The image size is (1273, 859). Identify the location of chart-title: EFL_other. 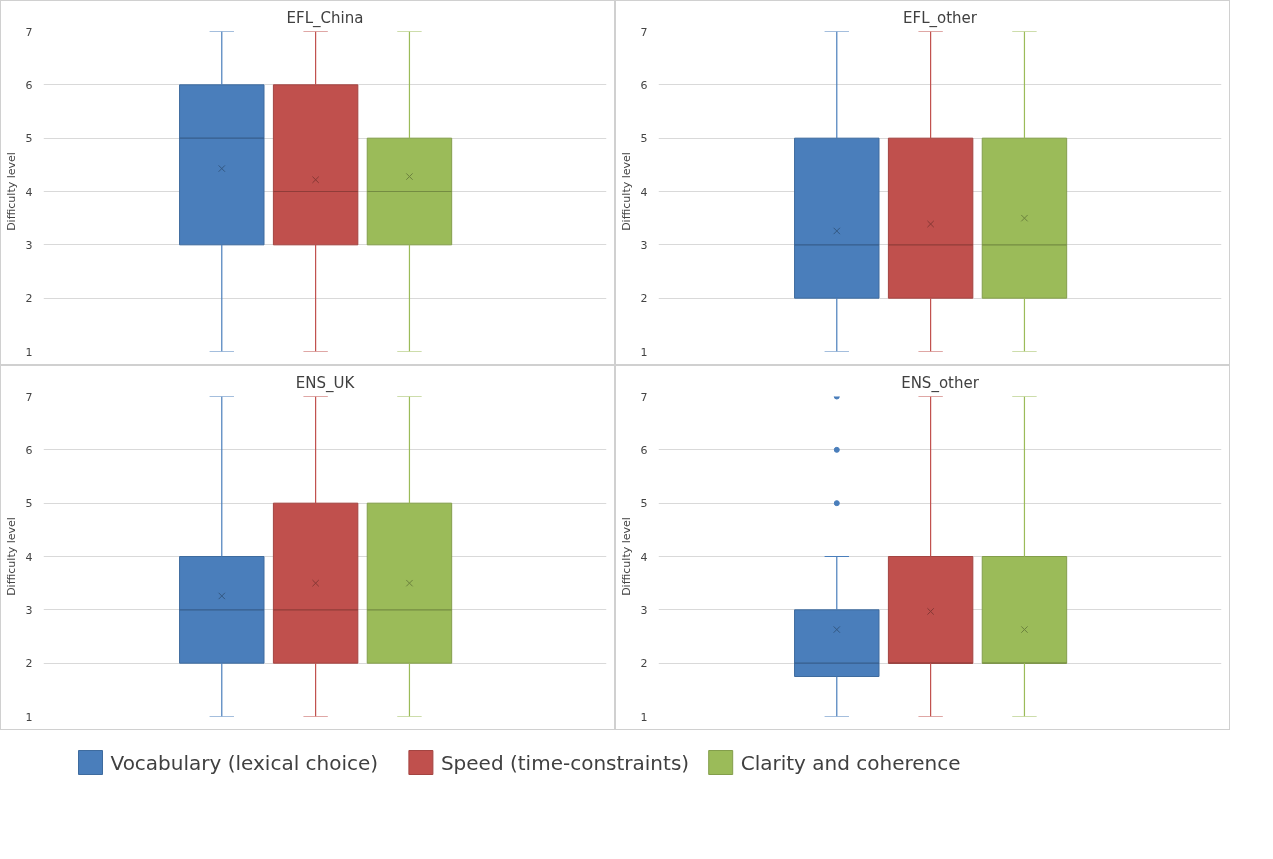
(940, 18).